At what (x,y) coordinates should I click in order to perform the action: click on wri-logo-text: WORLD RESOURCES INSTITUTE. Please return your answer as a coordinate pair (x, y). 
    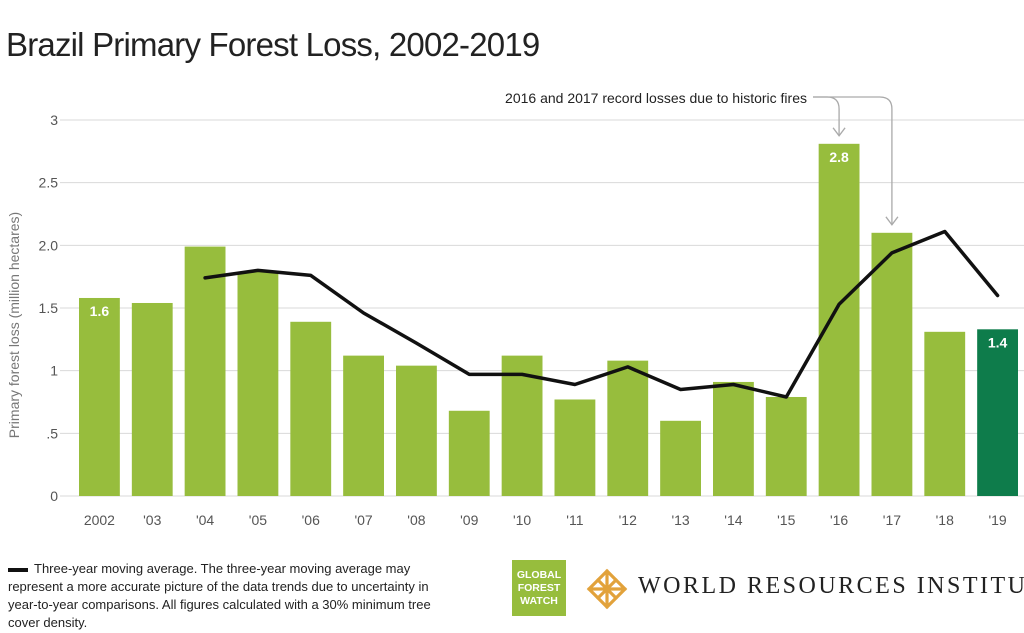
    Looking at the image, I should click on (831, 586).